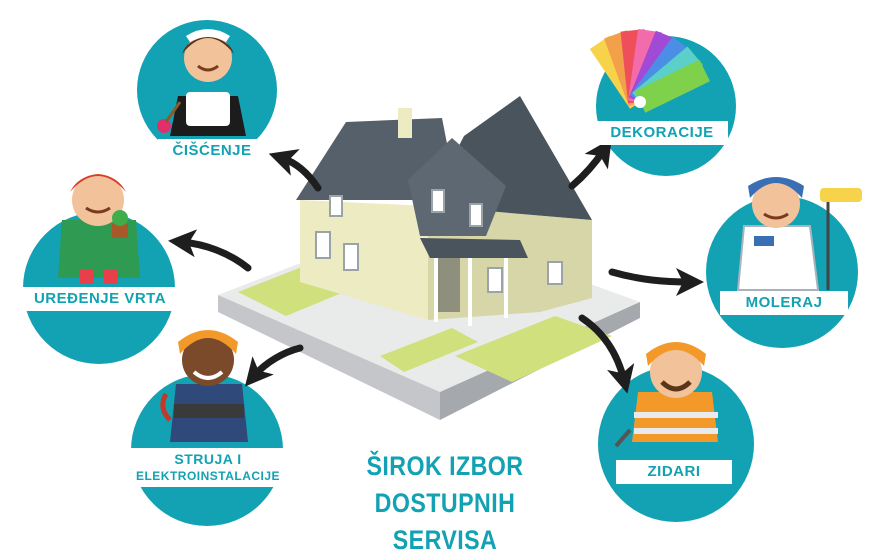  I want to click on arrow-to-struja, so click(274, 365).